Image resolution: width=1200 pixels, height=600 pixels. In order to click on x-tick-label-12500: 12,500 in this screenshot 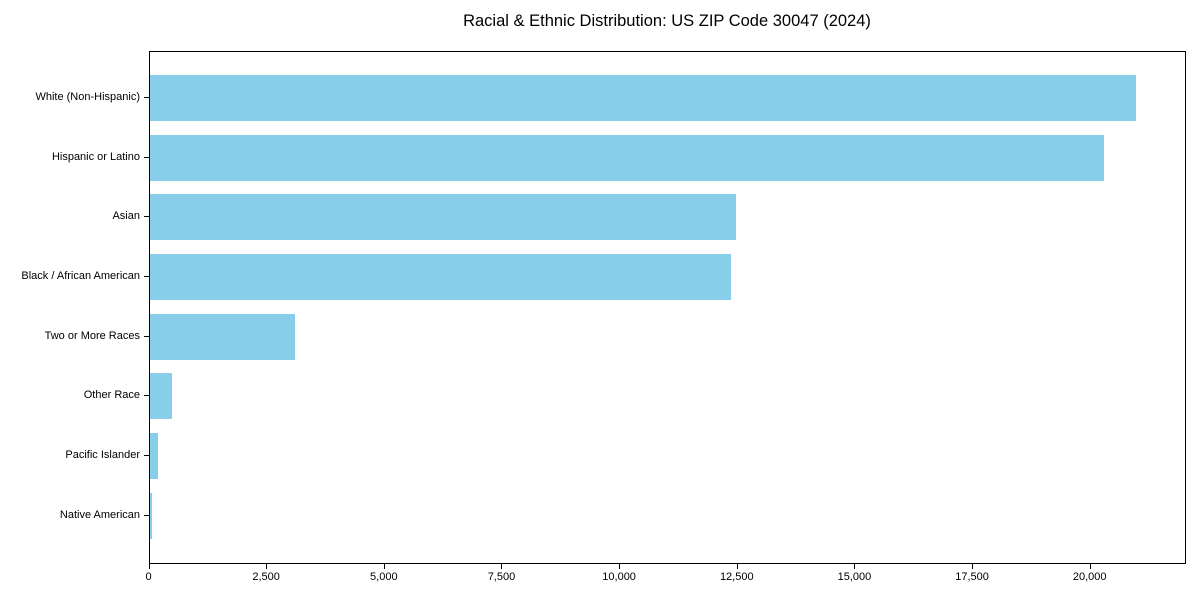, I will do `click(736, 577)`.